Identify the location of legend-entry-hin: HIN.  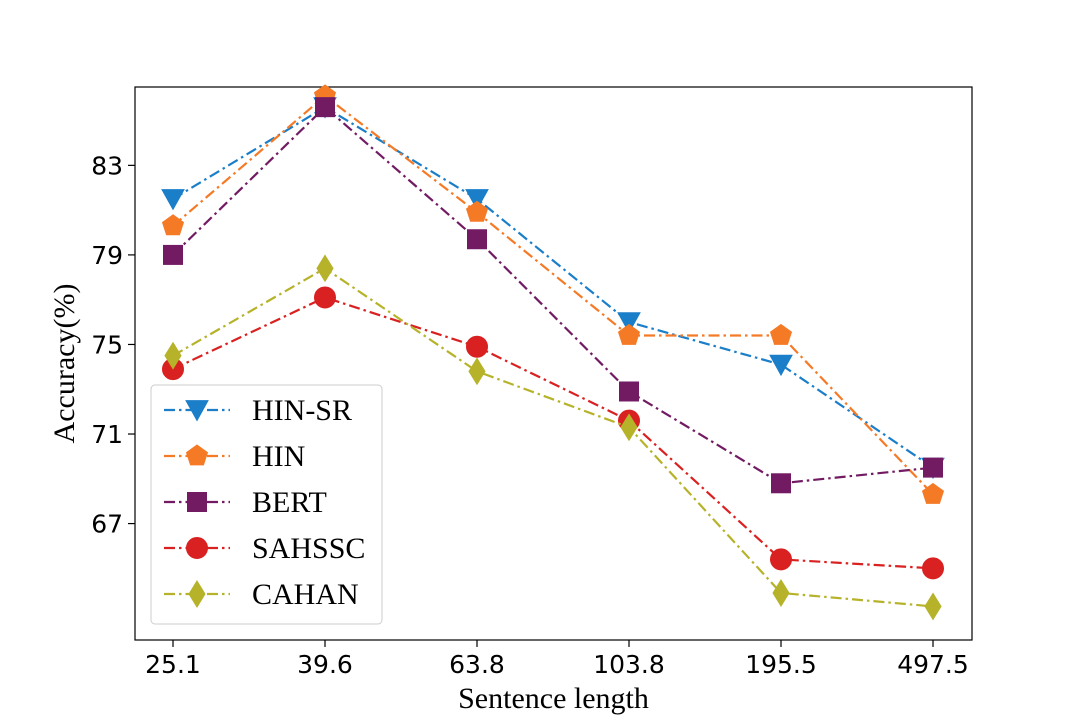
(234, 456).